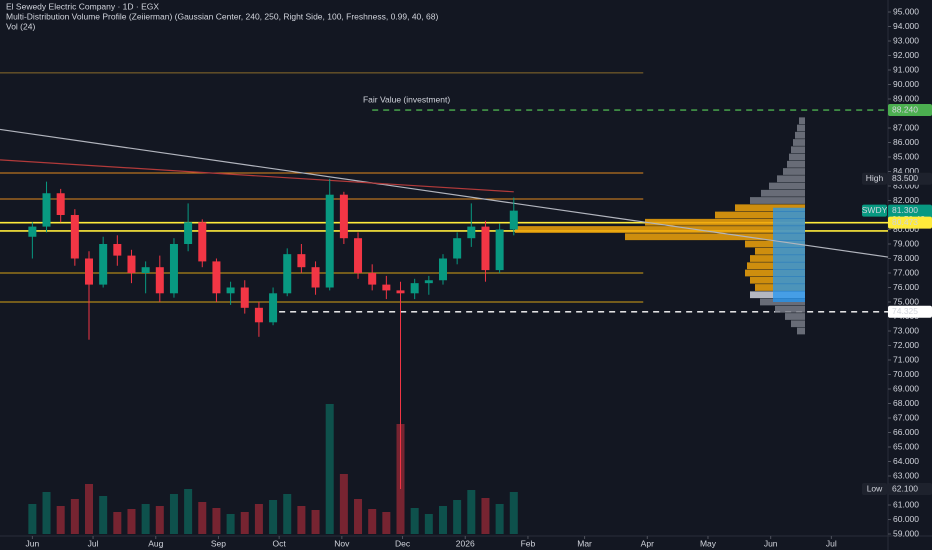 The width and height of the screenshot is (932, 550). What do you see at coordinates (906, 417) in the screenshot?
I see `y-tick-label: 67.000` at bounding box center [906, 417].